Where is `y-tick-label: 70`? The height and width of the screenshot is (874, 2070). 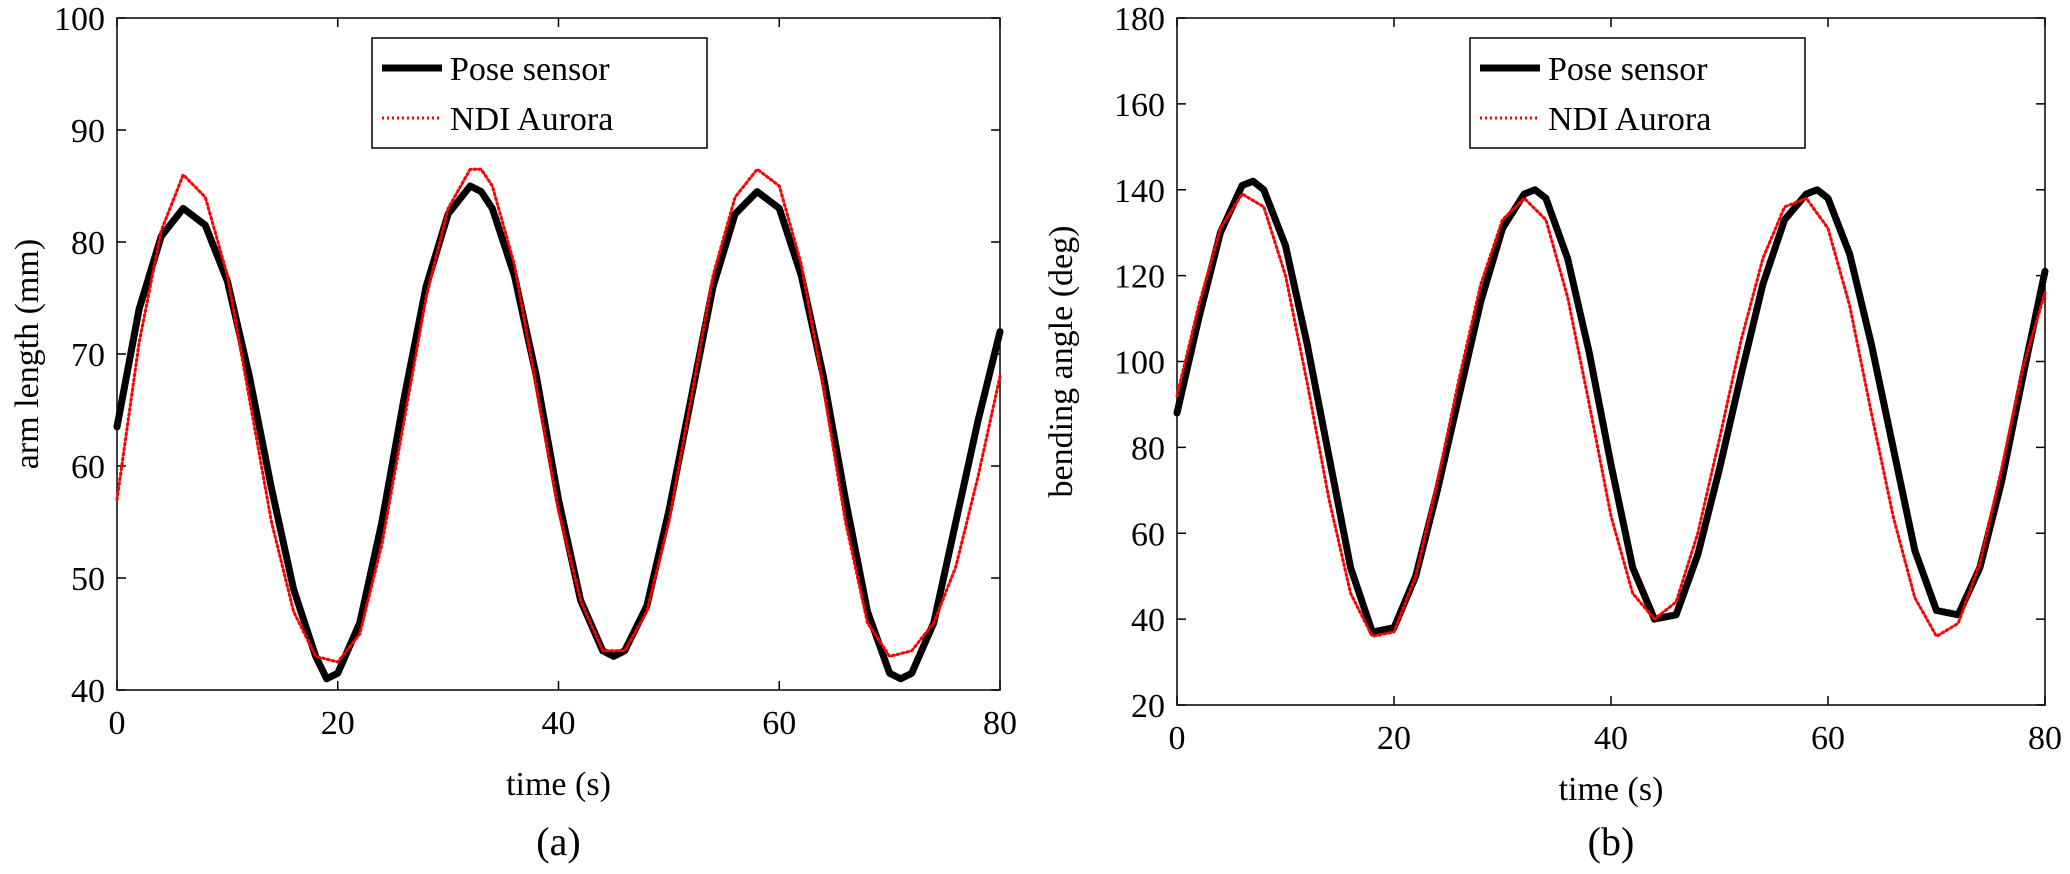
y-tick-label: 70 is located at coordinates (88, 355).